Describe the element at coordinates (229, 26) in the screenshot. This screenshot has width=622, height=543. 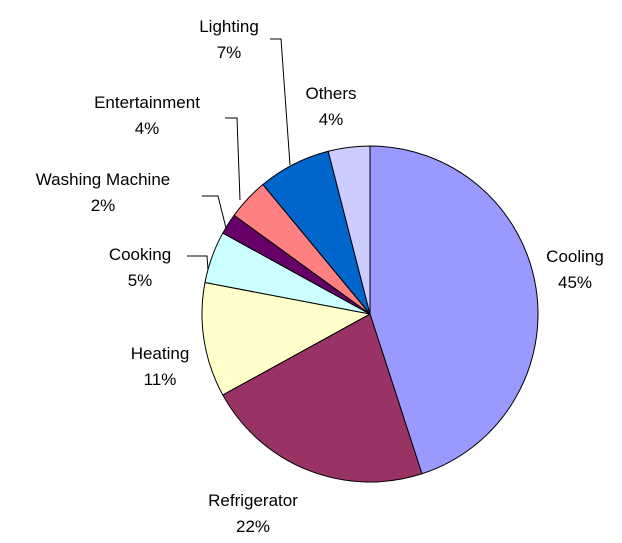
I see `slice-name: Lighting` at that location.